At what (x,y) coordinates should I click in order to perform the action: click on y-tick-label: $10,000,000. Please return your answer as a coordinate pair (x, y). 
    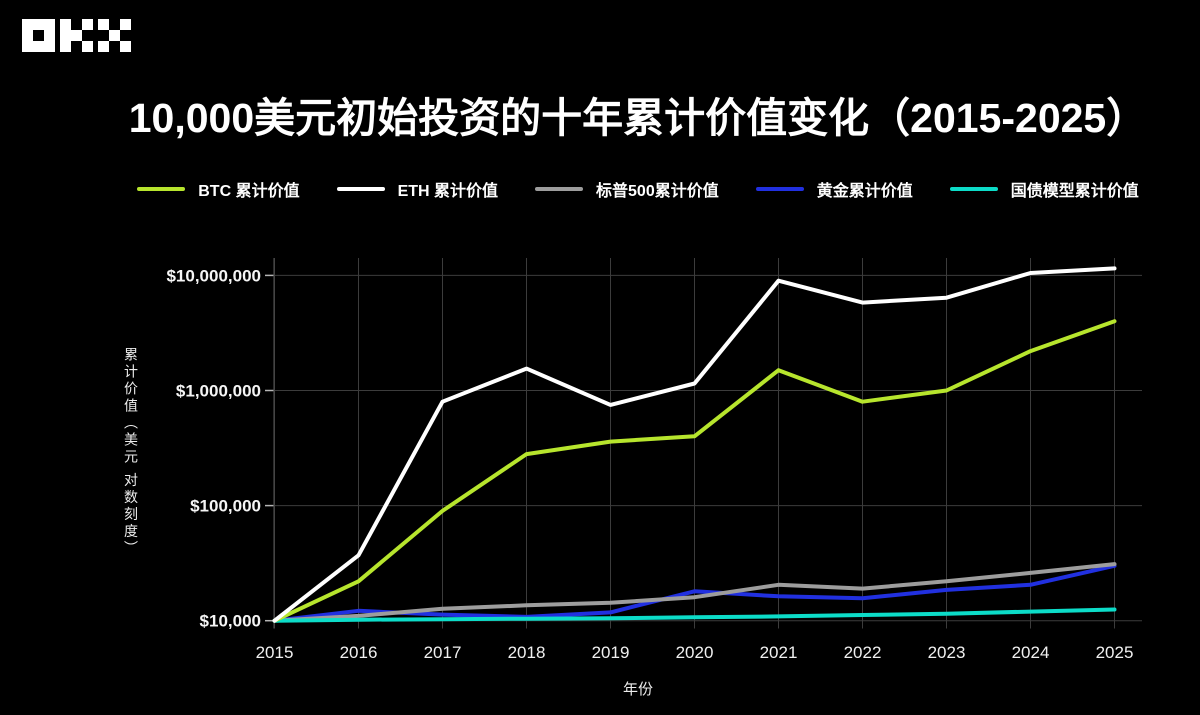
    Looking at the image, I should click on (213, 275).